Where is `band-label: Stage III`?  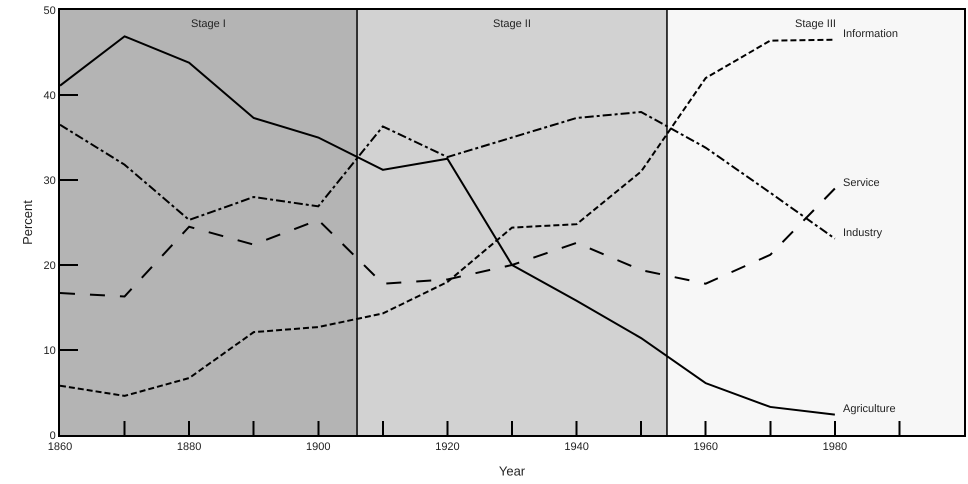 band-label: Stage III is located at coordinates (815, 24).